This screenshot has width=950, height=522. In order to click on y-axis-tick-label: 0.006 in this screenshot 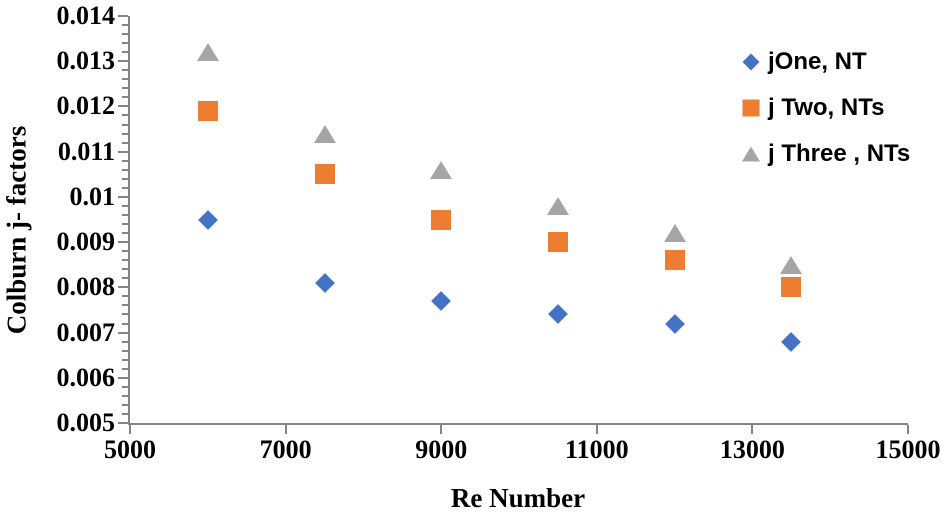, I will do `click(86, 377)`.